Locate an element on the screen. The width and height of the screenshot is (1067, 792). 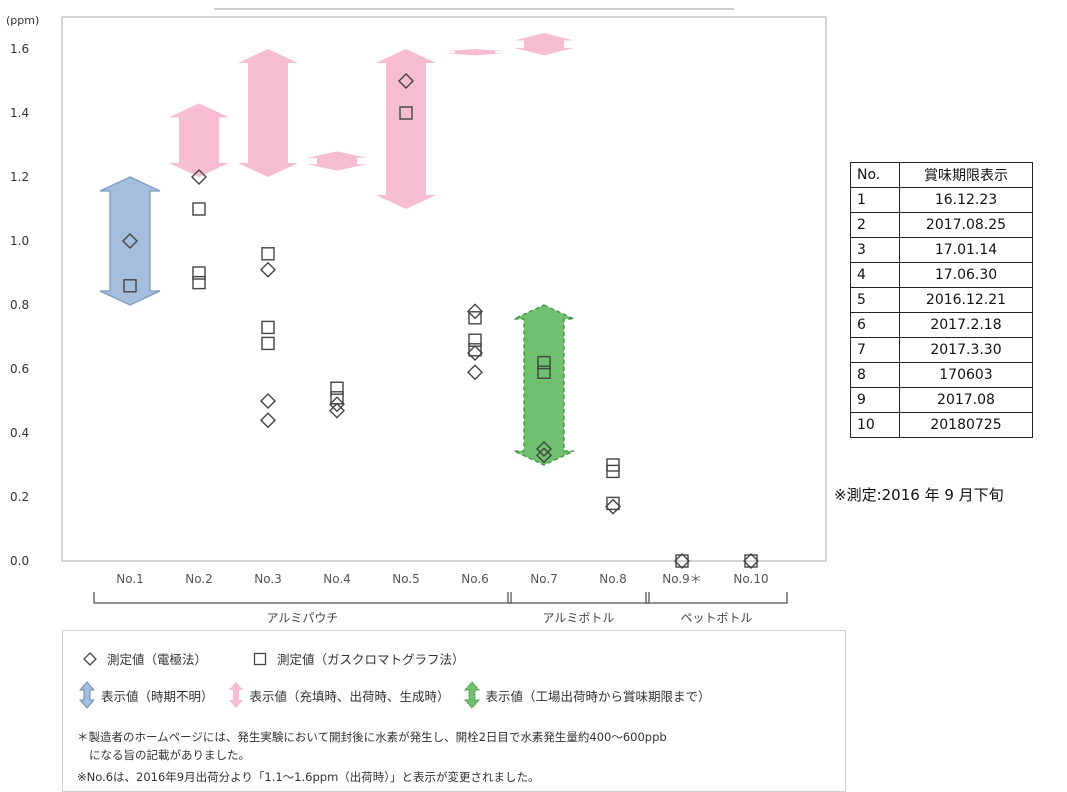
cell-date: 2016.12.21 is located at coordinates (966, 300).